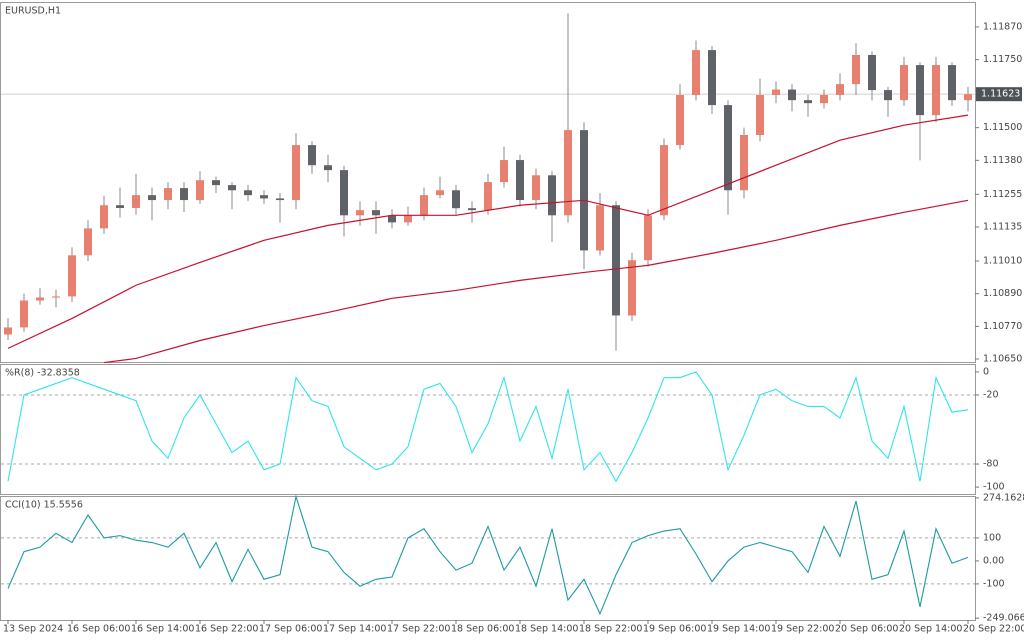 The width and height of the screenshot is (1024, 640). What do you see at coordinates (1002, 359) in the screenshot?
I see `y-tick-label: 1.10650` at bounding box center [1002, 359].